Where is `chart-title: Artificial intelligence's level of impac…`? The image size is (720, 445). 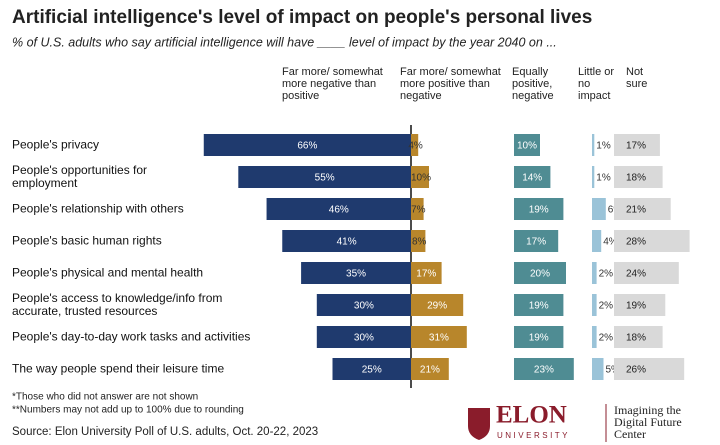
chart-title: Artificial intelligence's level of impac… is located at coordinates (302, 17).